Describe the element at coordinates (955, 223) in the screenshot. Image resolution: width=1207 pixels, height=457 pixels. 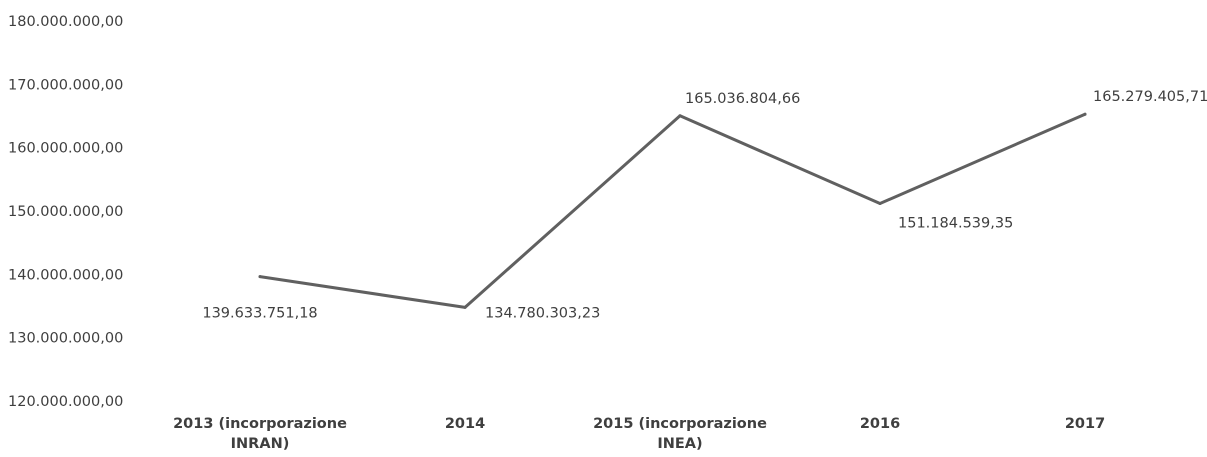
I see `data-label: 151.184.539,35` at that location.